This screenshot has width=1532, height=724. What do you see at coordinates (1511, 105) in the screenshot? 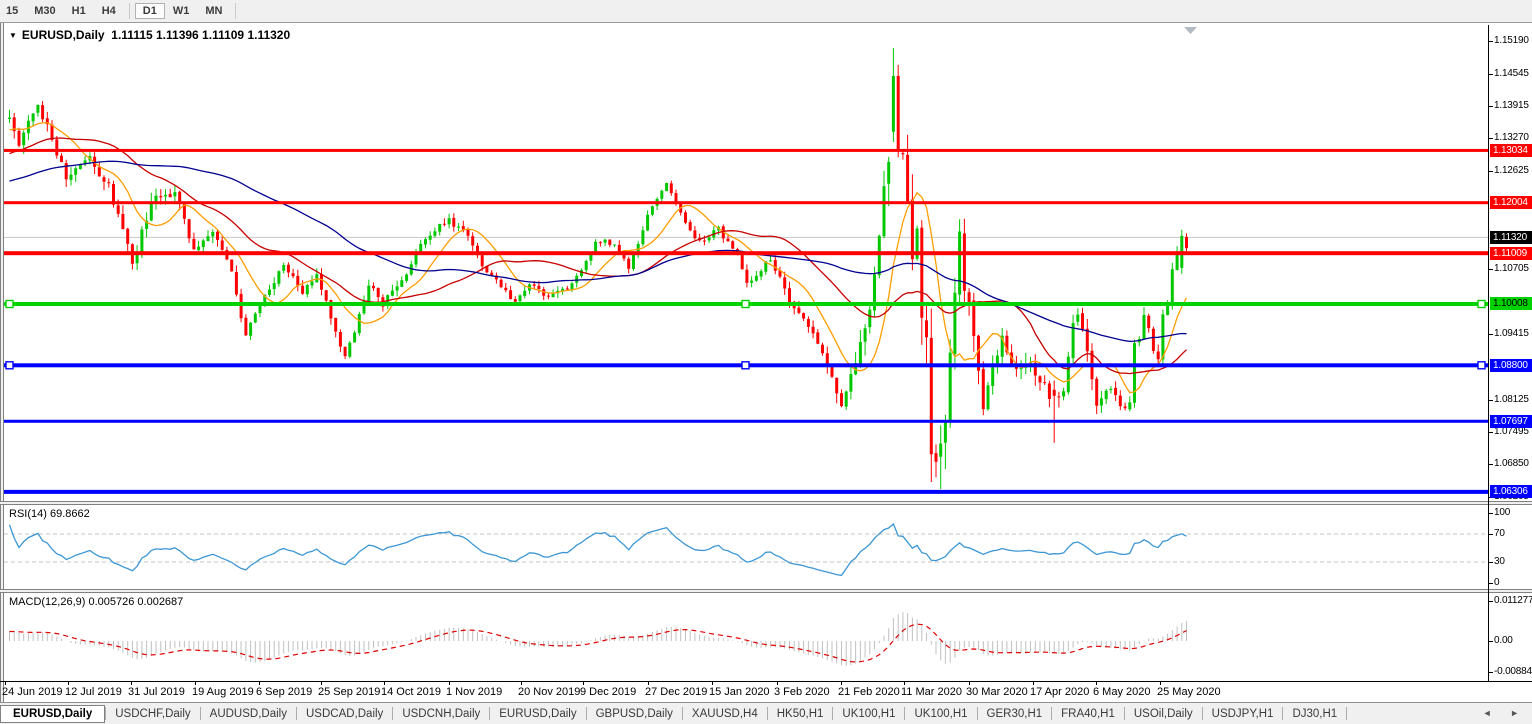
I see `price-tick-label: 1.13915` at bounding box center [1511, 105].